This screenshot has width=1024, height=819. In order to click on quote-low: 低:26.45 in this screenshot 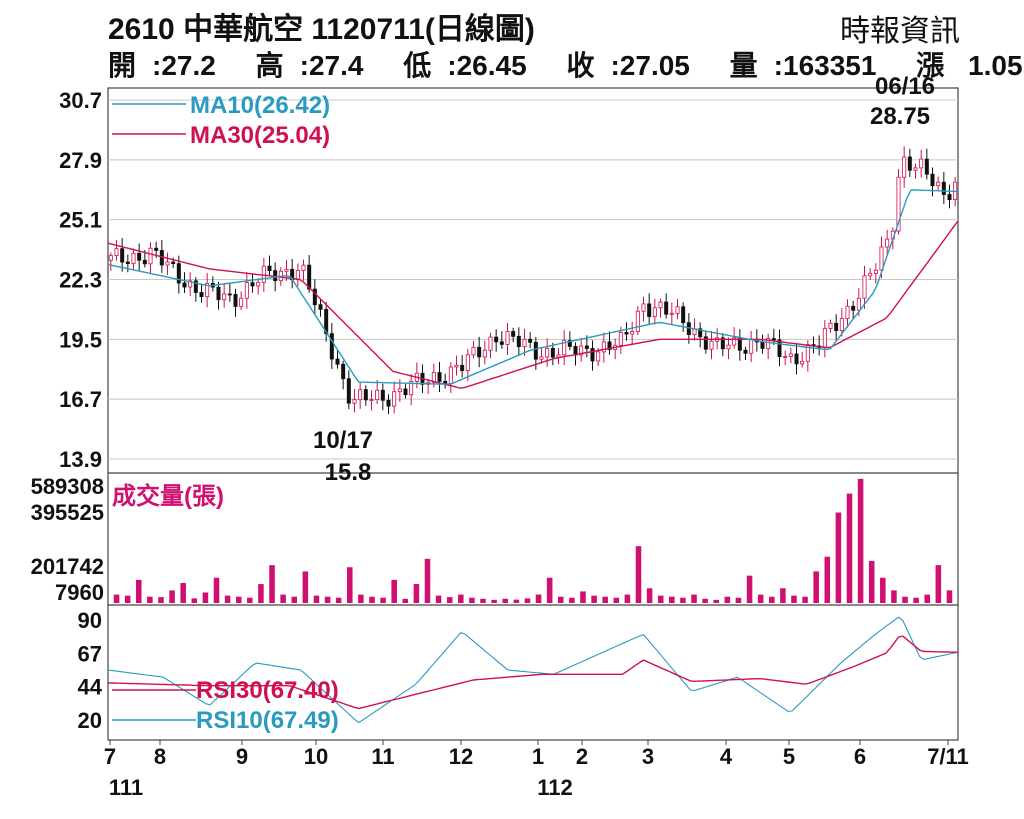, I will do `click(465, 65)`.